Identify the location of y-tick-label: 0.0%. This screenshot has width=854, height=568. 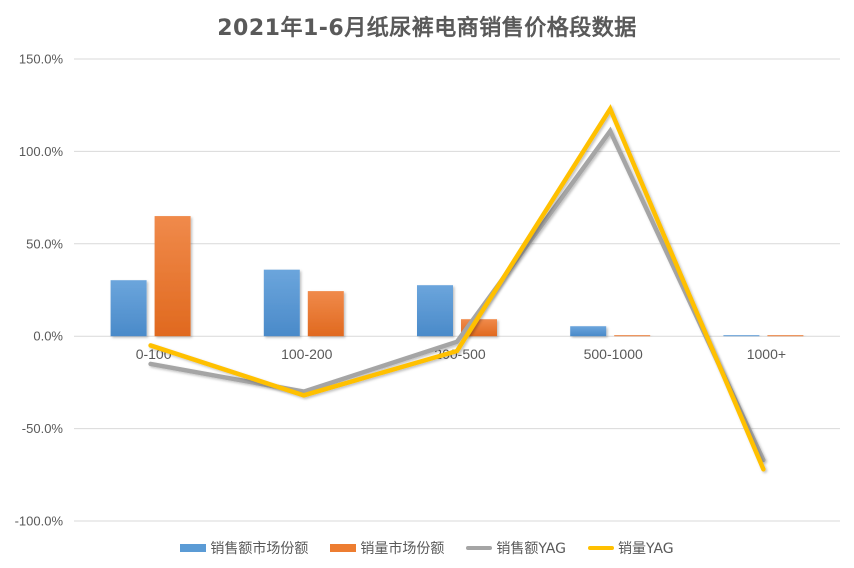
(48, 336).